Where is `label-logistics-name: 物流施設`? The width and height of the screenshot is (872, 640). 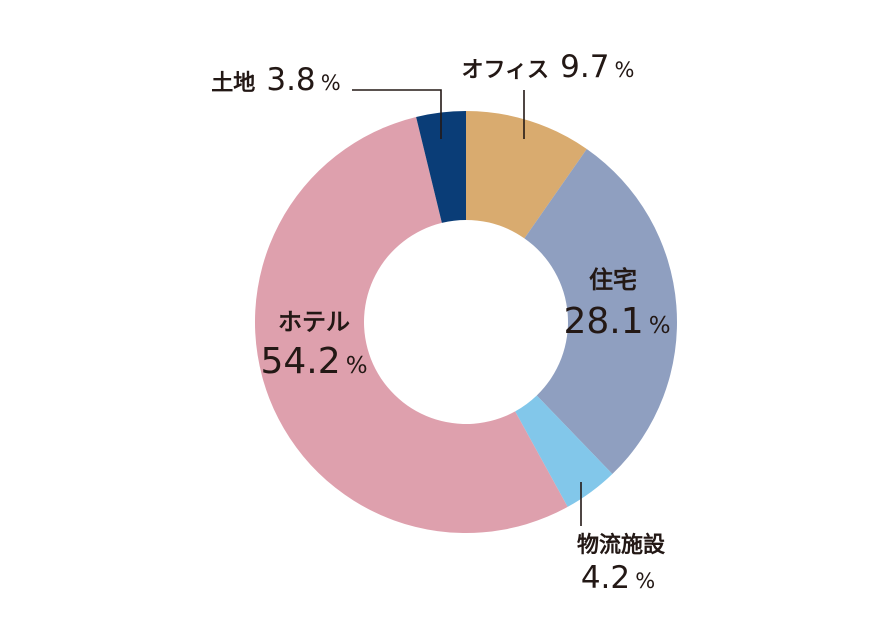 label-logistics-name: 物流施設 is located at coordinates (621, 545).